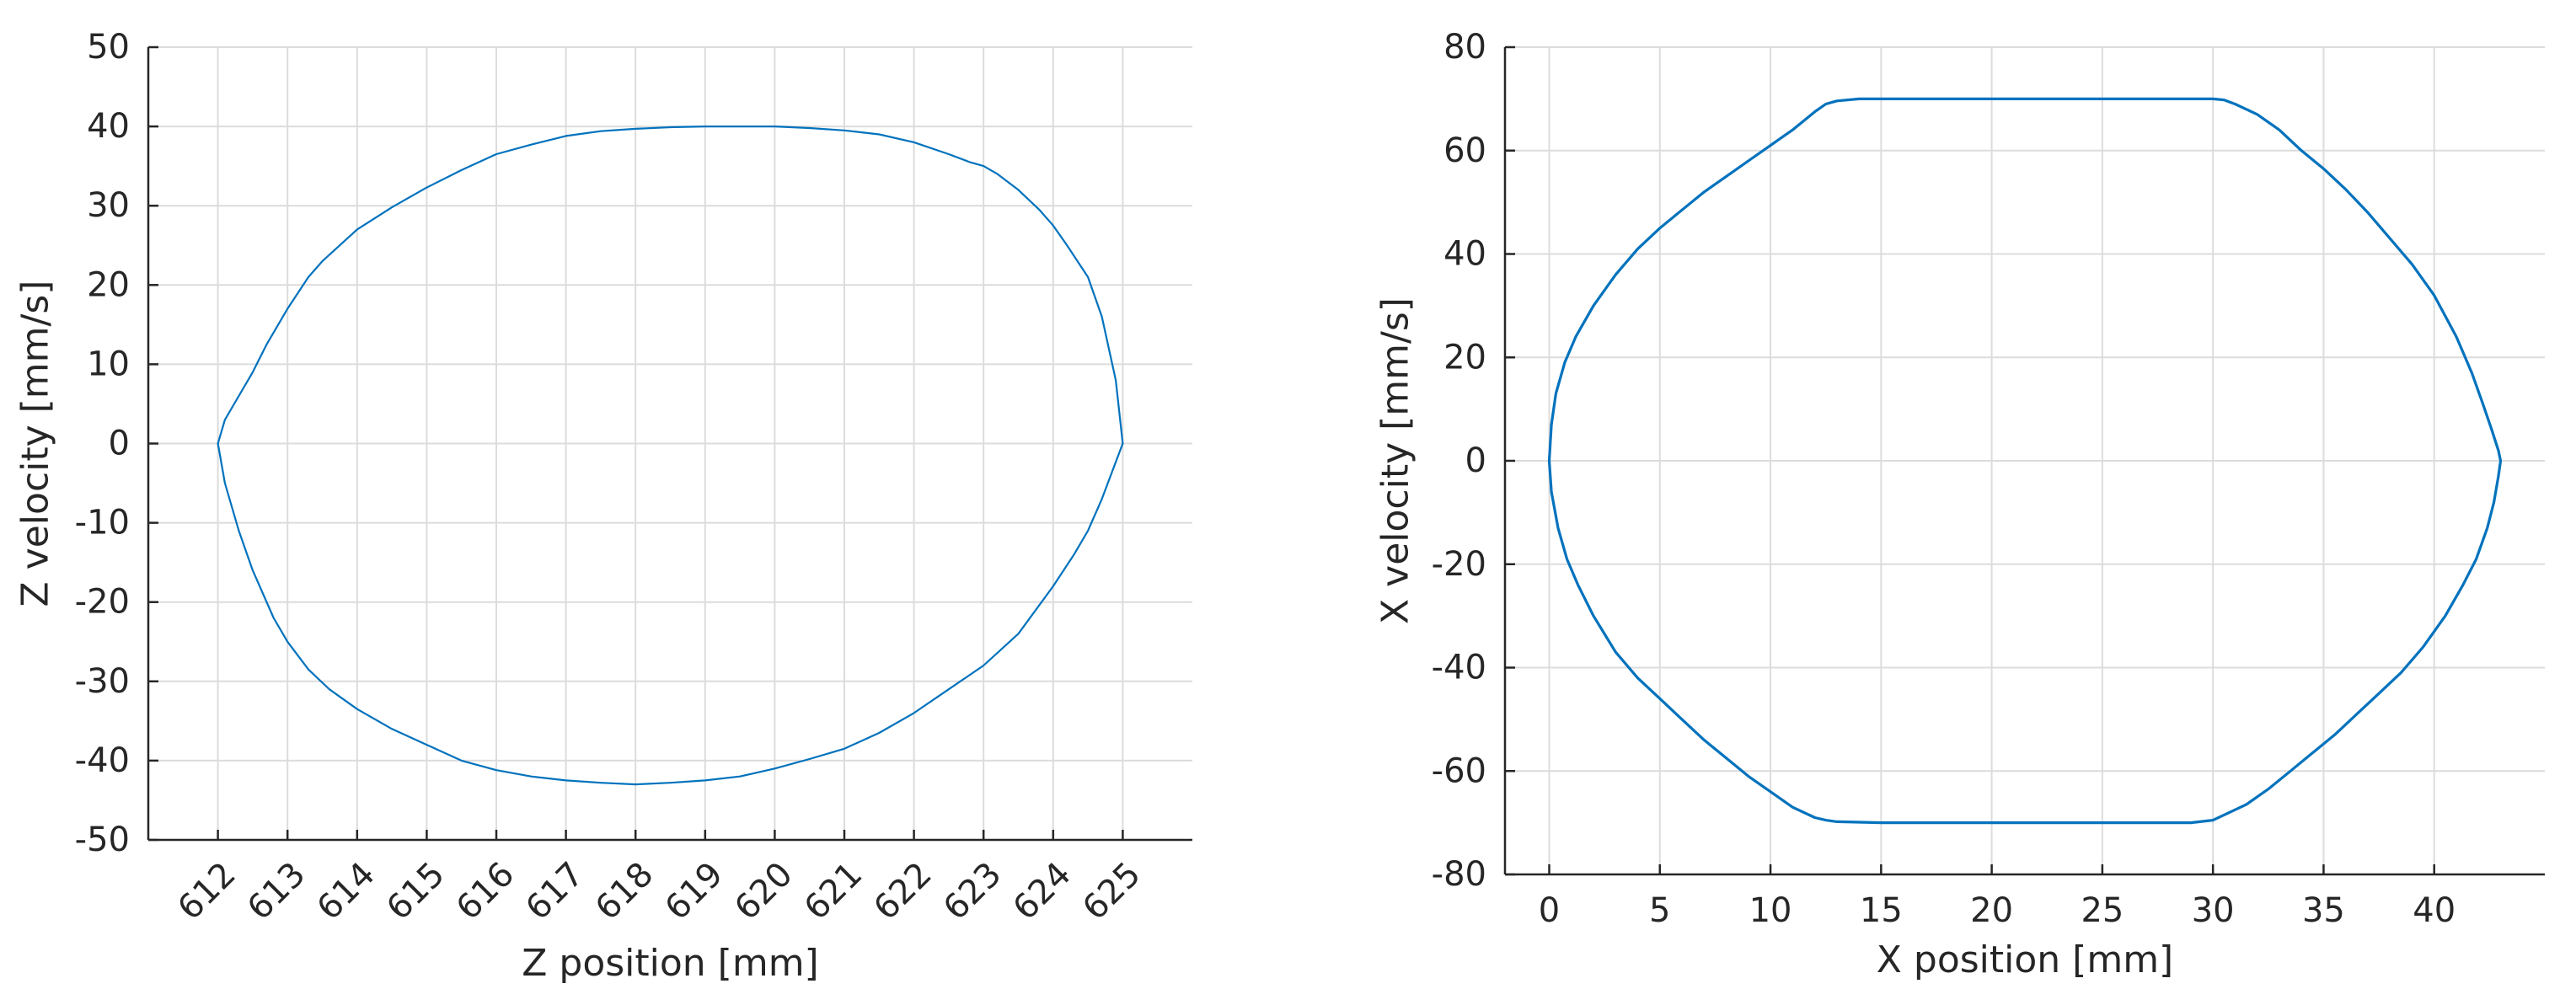 Image resolution: width=2576 pixels, height=1005 pixels. Describe the element at coordinates (2434, 910) in the screenshot. I see `chart-1-x-tick-label-8: 40` at that location.